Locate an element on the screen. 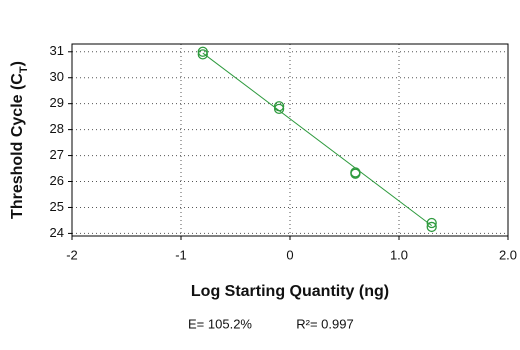 This screenshot has width=520, height=350. y-tick-label: 30 is located at coordinates (57, 76).